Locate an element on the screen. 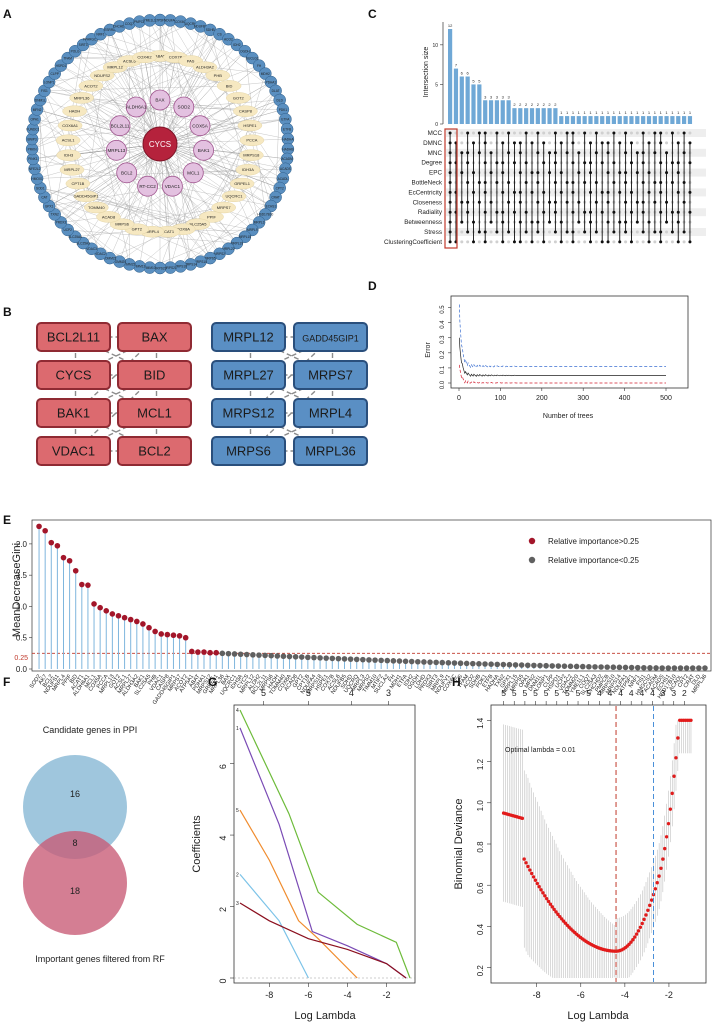 The height and width of the screenshot is (1031, 716). center-node-label: CYCS is located at coordinates (160, 144).